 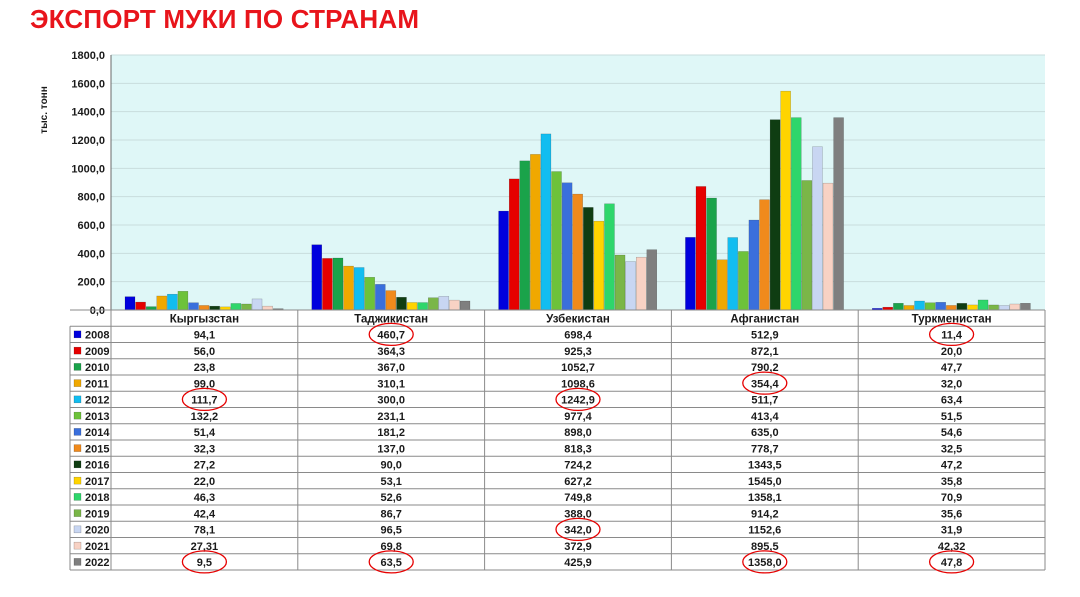 What do you see at coordinates (951, 498) in the screenshot?
I see `data-label: 70,9` at bounding box center [951, 498].